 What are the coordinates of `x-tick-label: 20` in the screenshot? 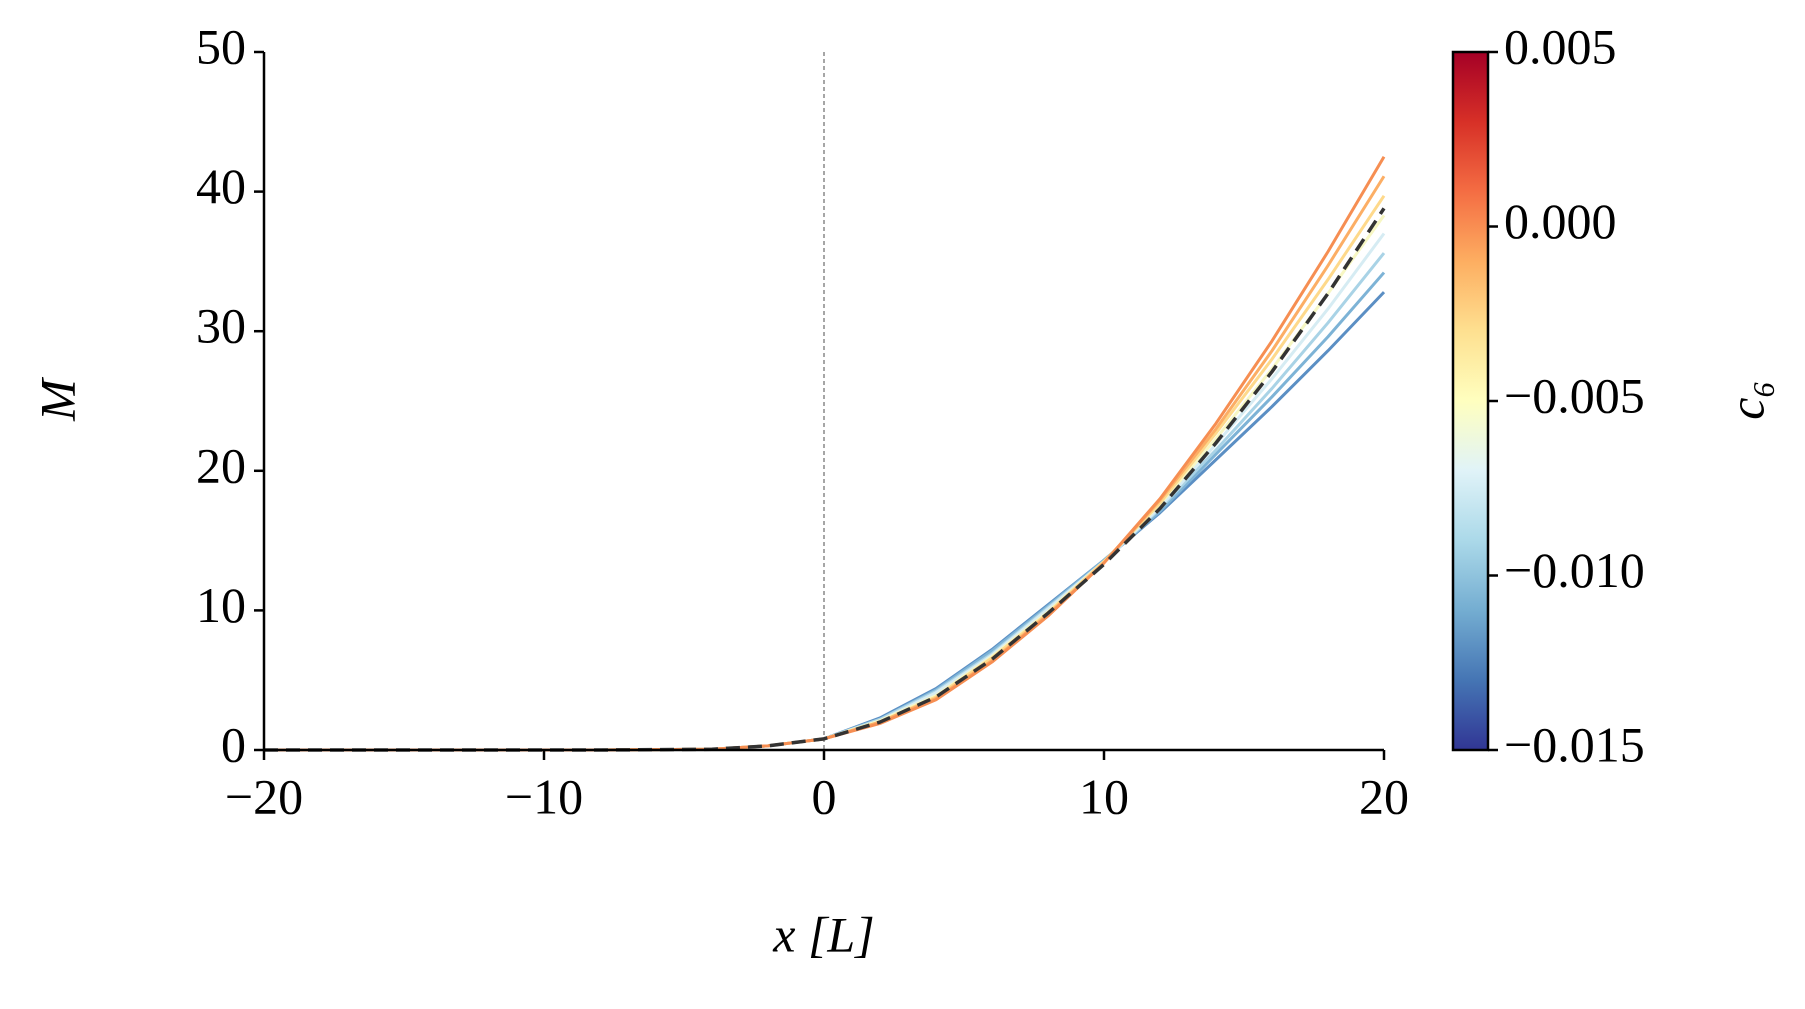 It's located at (1384, 796).